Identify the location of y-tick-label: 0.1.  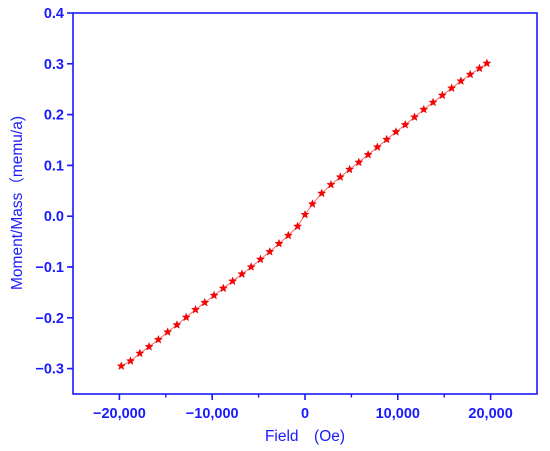
(54, 166).